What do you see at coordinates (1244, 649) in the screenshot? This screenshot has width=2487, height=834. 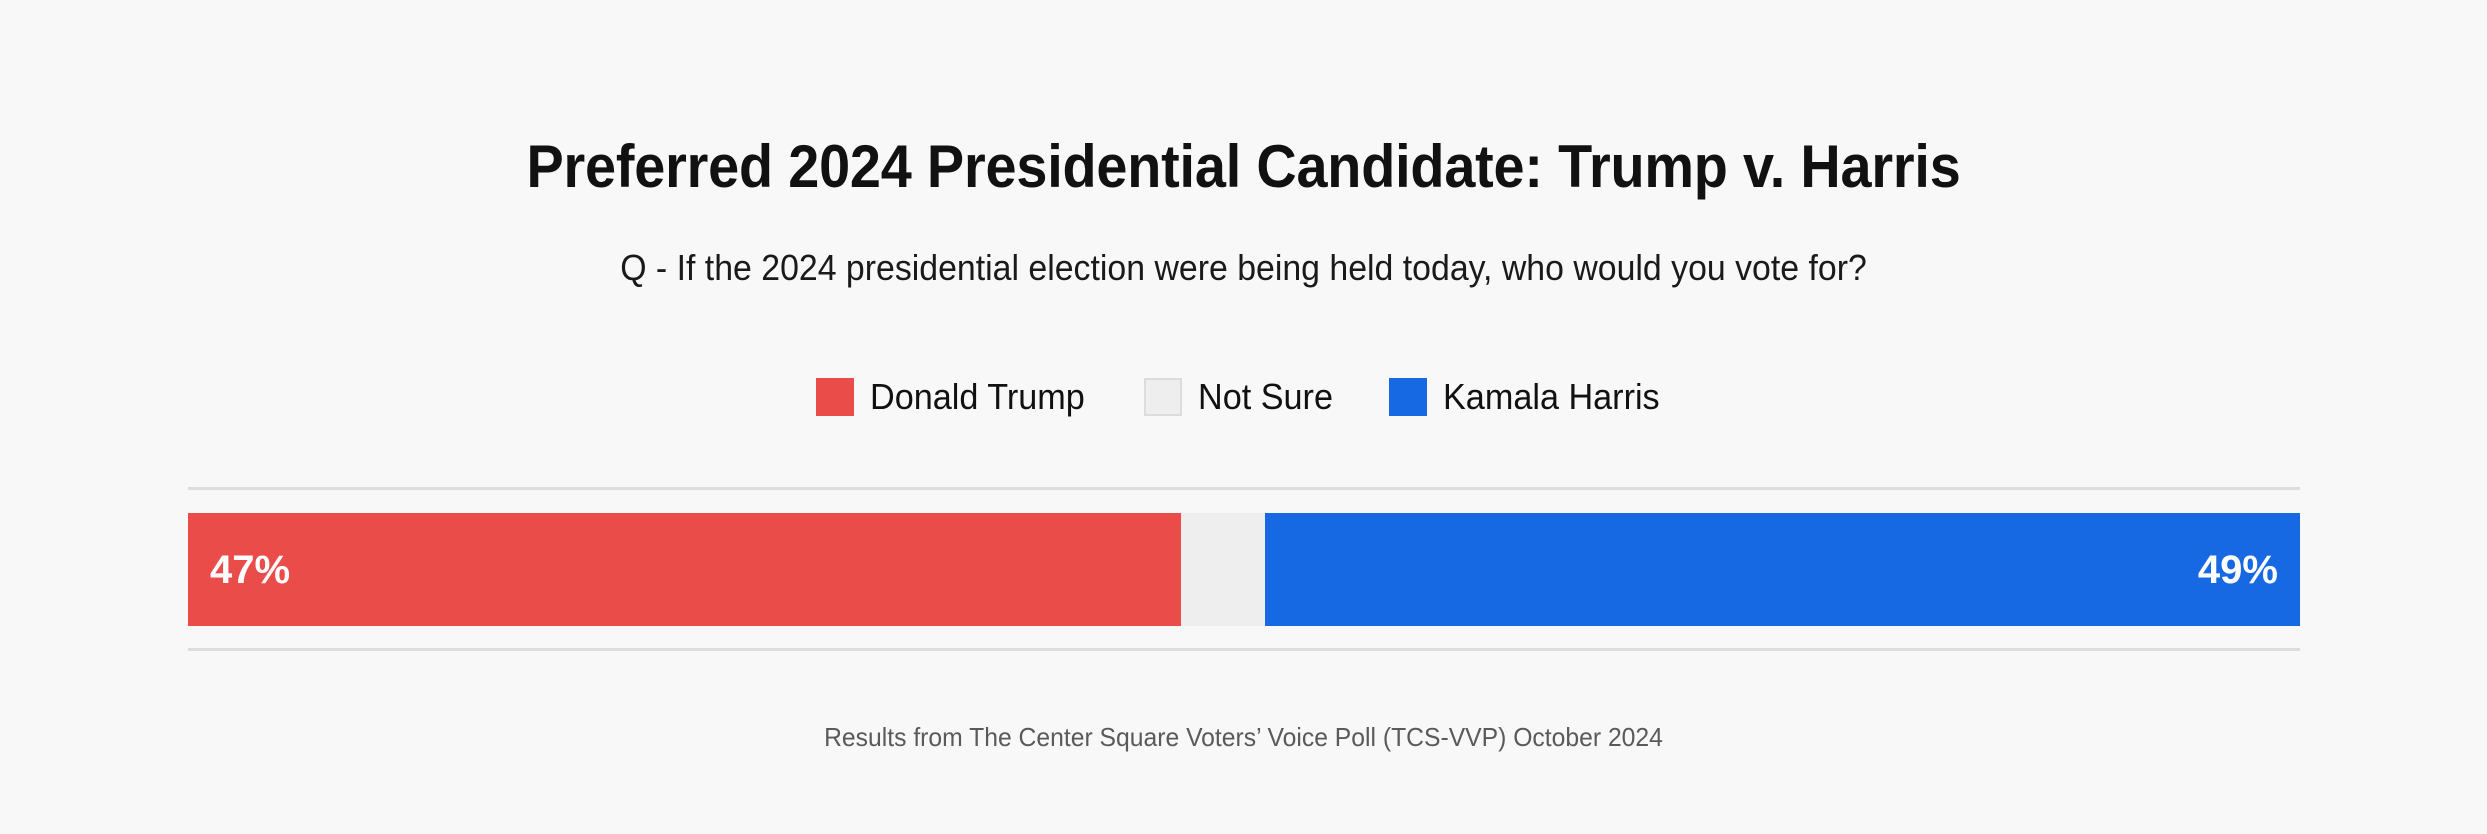 I see `bar-bottom-divider` at bounding box center [1244, 649].